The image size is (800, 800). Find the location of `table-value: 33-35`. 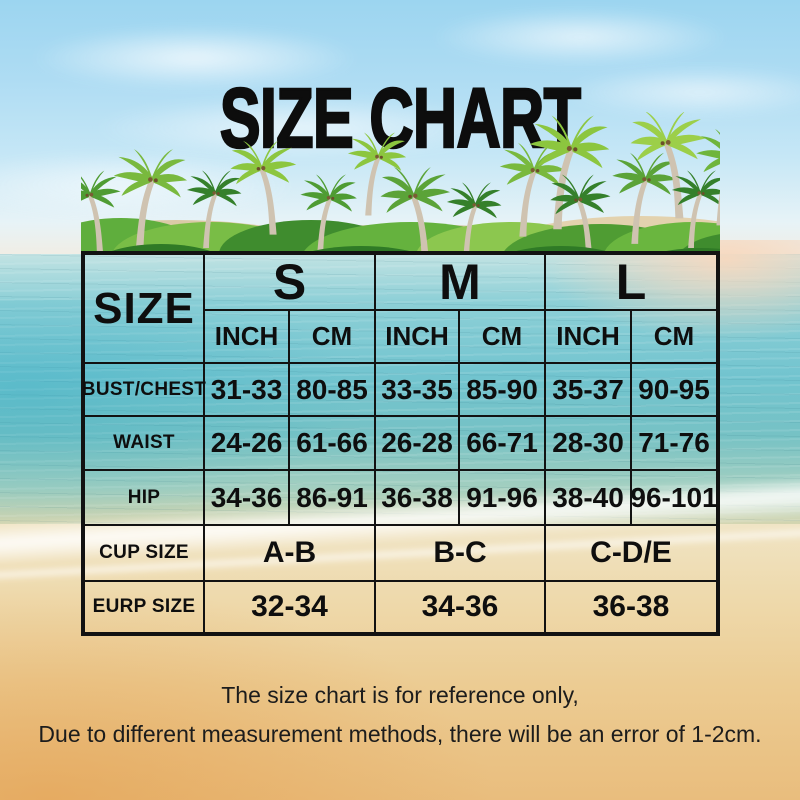

table-value: 33-35 is located at coordinates (417, 389).